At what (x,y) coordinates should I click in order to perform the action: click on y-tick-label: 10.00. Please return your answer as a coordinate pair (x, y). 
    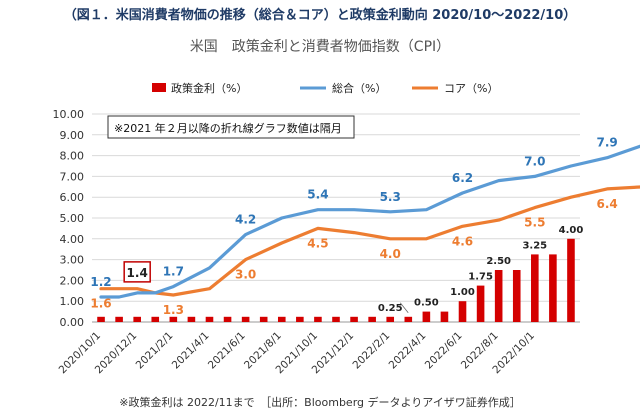
    Looking at the image, I should click on (69, 114).